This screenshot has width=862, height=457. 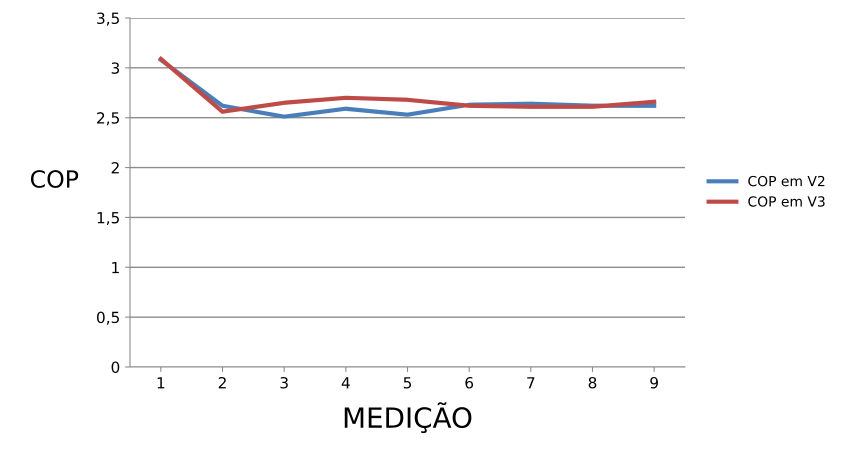 What do you see at coordinates (530, 382) in the screenshot?
I see `x-tick-label: 7` at bounding box center [530, 382].